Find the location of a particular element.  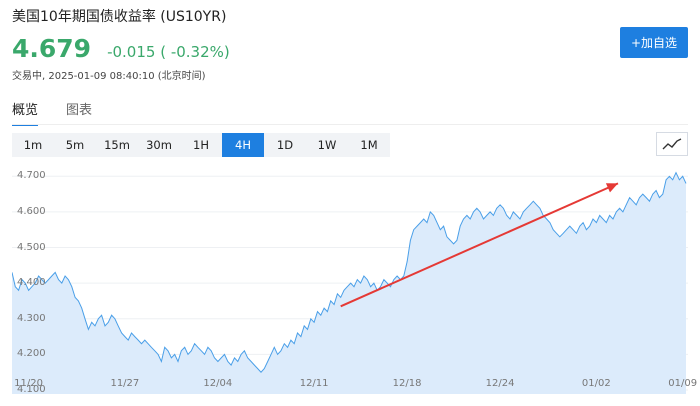

x-tick-label: 12/11 is located at coordinates (314, 383).